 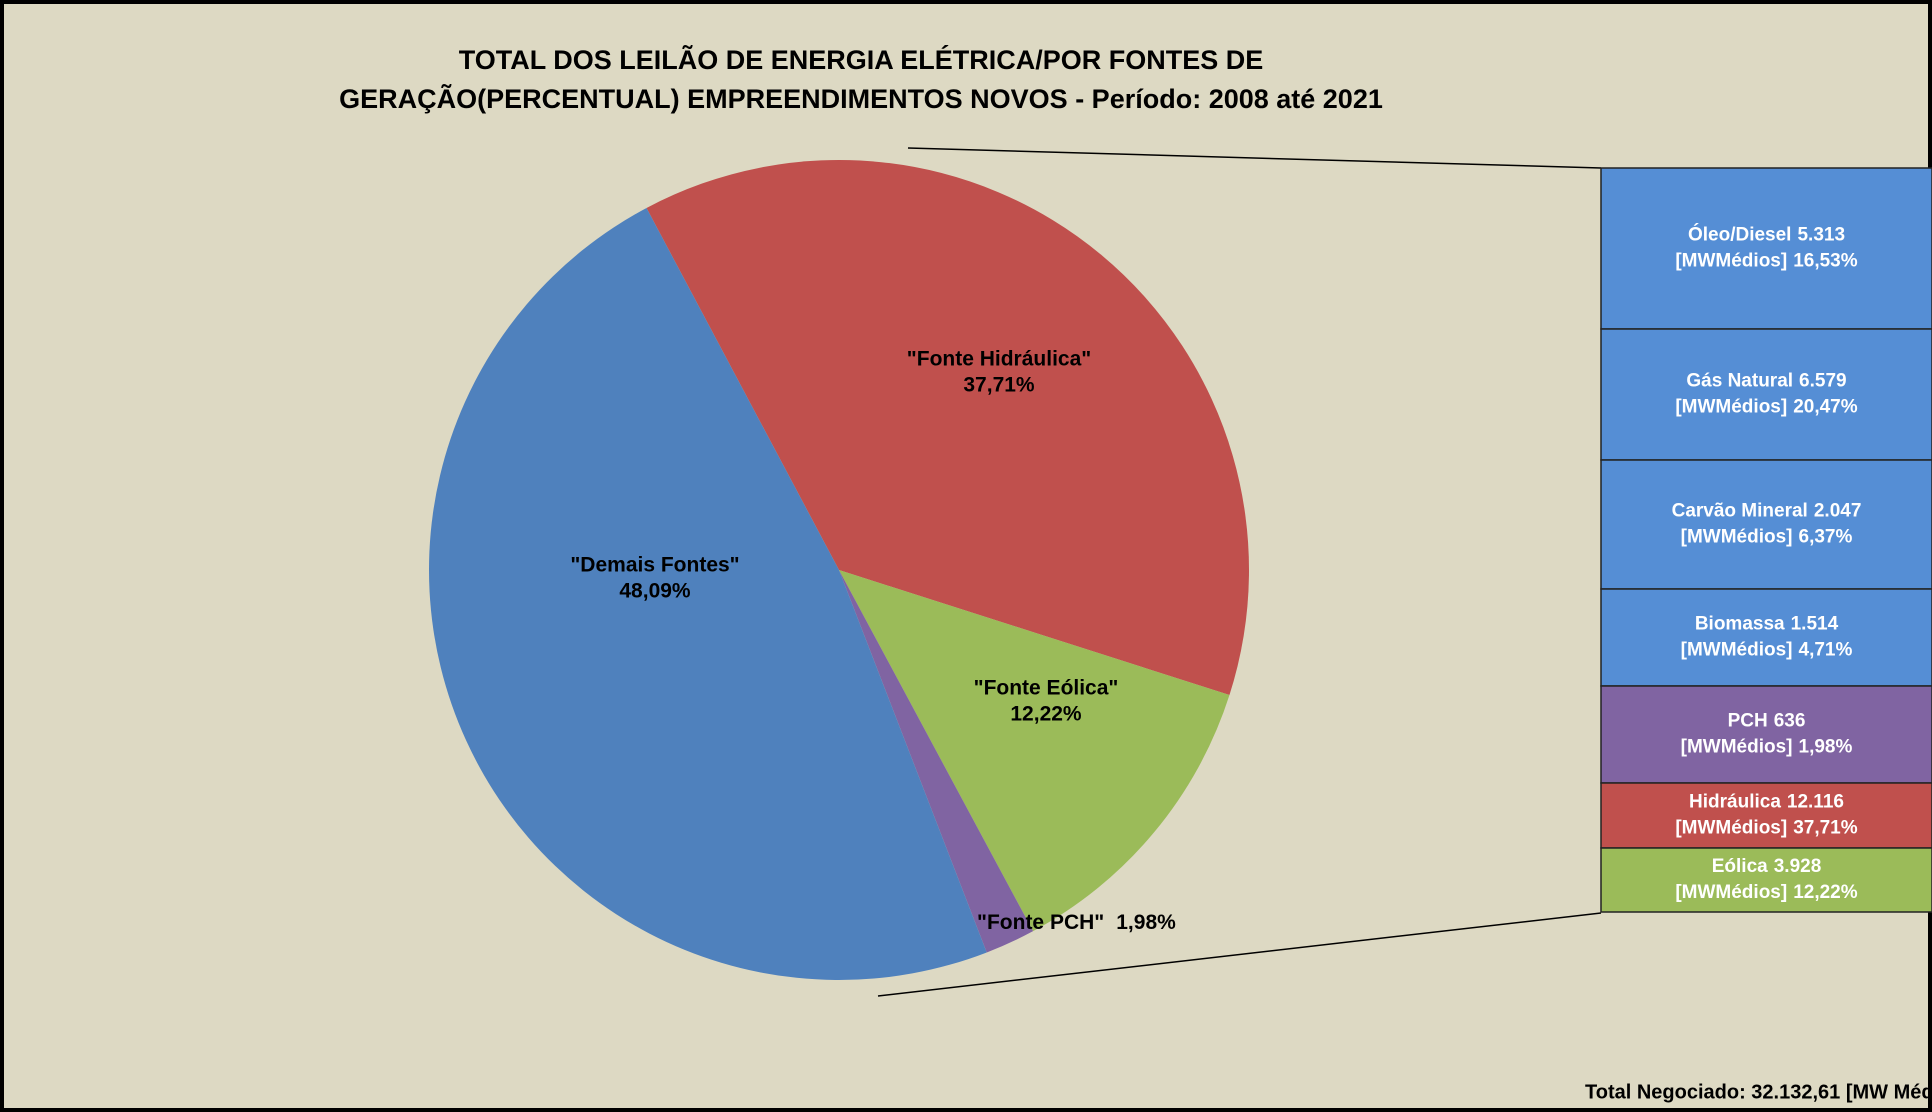 What do you see at coordinates (1740, 511) in the screenshot?
I see `breakdown-name: Carvão Mineral` at bounding box center [1740, 511].